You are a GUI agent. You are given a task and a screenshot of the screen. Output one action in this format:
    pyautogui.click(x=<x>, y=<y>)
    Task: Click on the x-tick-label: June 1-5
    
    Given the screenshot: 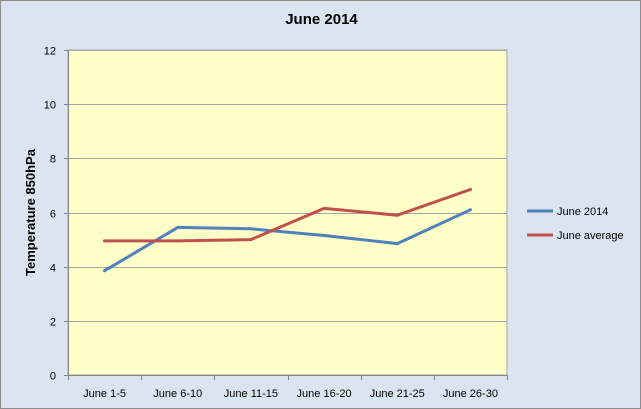 What is the action you would take?
    pyautogui.click(x=104, y=394)
    